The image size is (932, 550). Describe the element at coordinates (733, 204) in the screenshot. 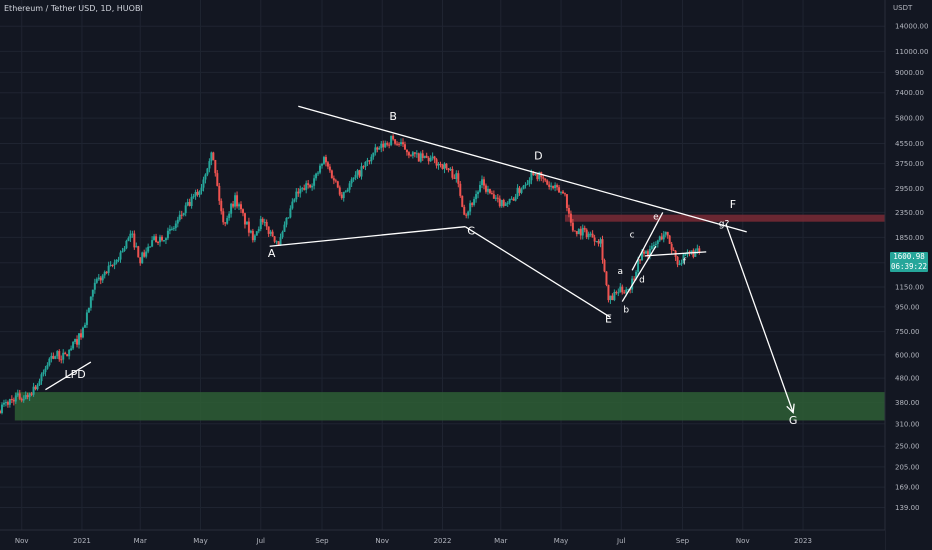

I see `wave-label: F` at that location.